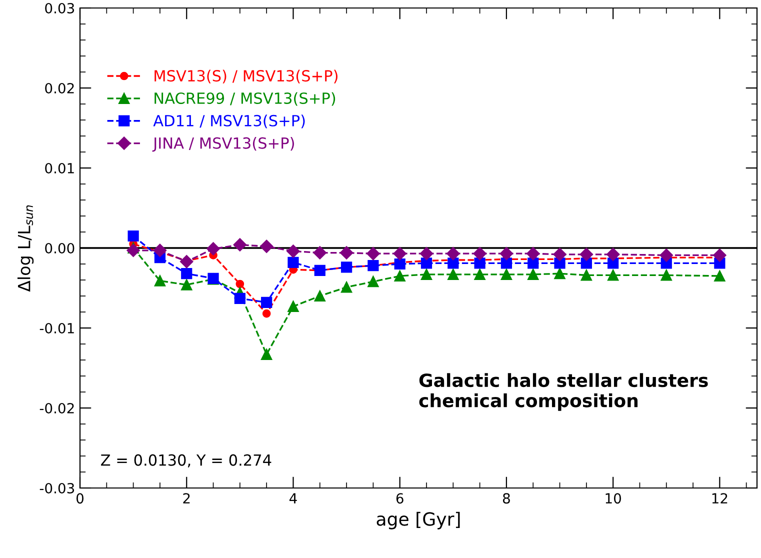 Image resolution: width=761 pixels, height=558 pixels. Describe the element at coordinates (223, 144) in the screenshot. I see `legend-label: JINA / MSV13(S+P)` at that location.